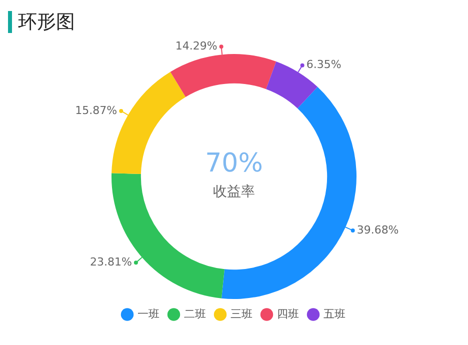  I want to click on data-label: 14.29%, so click(196, 45).